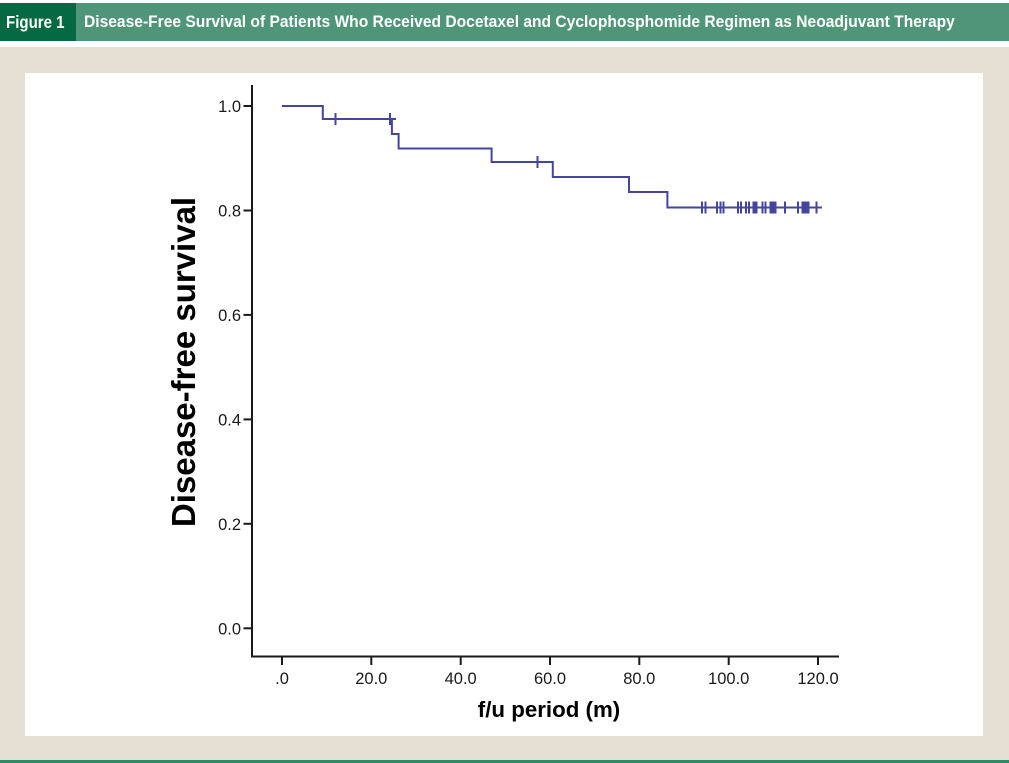 This screenshot has height=763, width=1009. What do you see at coordinates (371, 679) in the screenshot?
I see `svg-text: 20.0` at bounding box center [371, 679].